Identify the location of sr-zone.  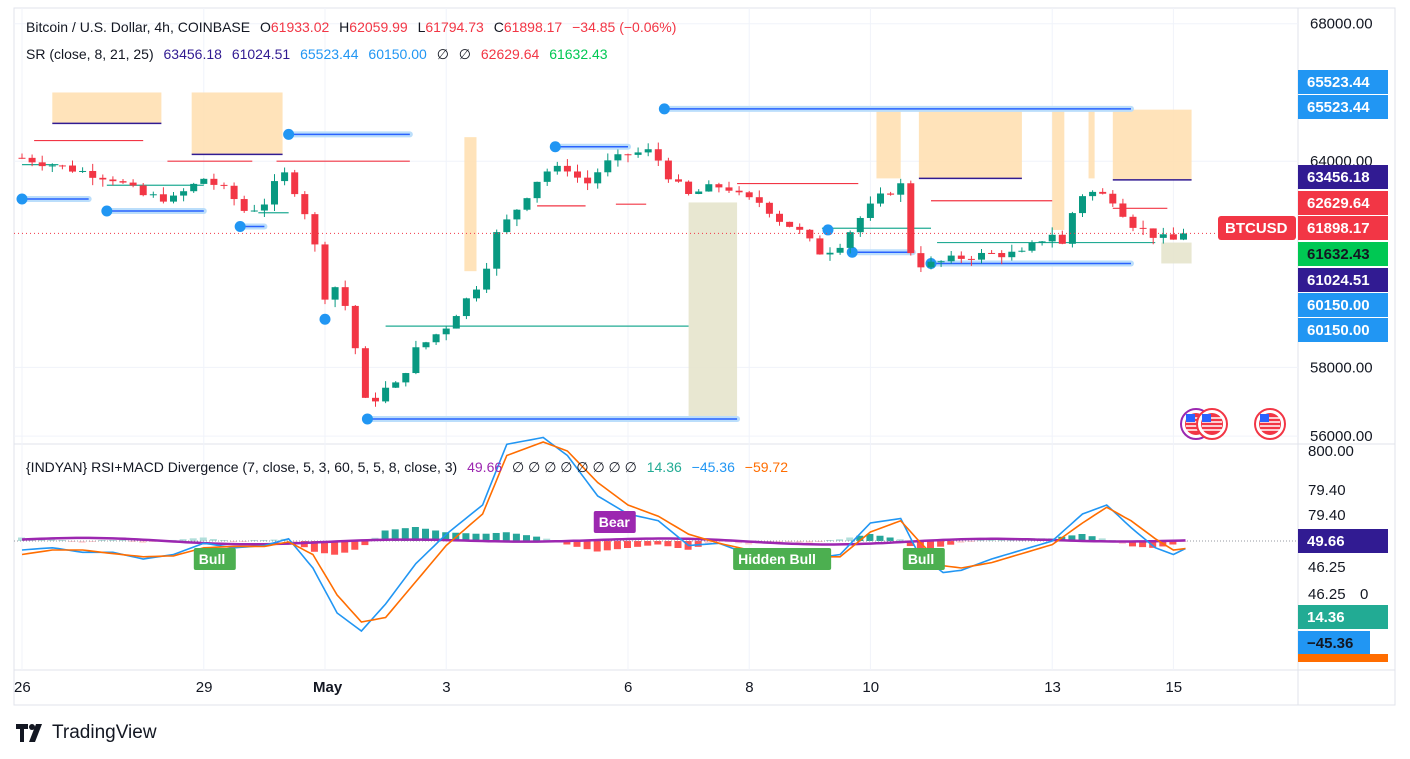
(1176, 253).